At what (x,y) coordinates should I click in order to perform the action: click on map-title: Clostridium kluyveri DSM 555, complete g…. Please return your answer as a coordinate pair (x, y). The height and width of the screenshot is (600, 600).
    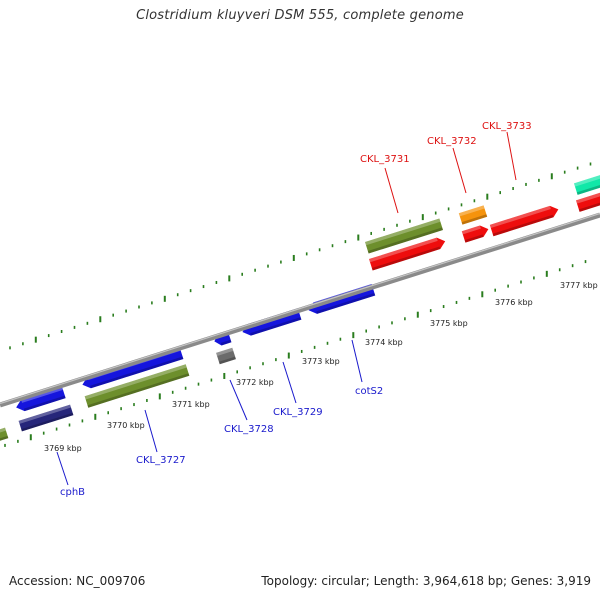
    Looking at the image, I should click on (300, 15).